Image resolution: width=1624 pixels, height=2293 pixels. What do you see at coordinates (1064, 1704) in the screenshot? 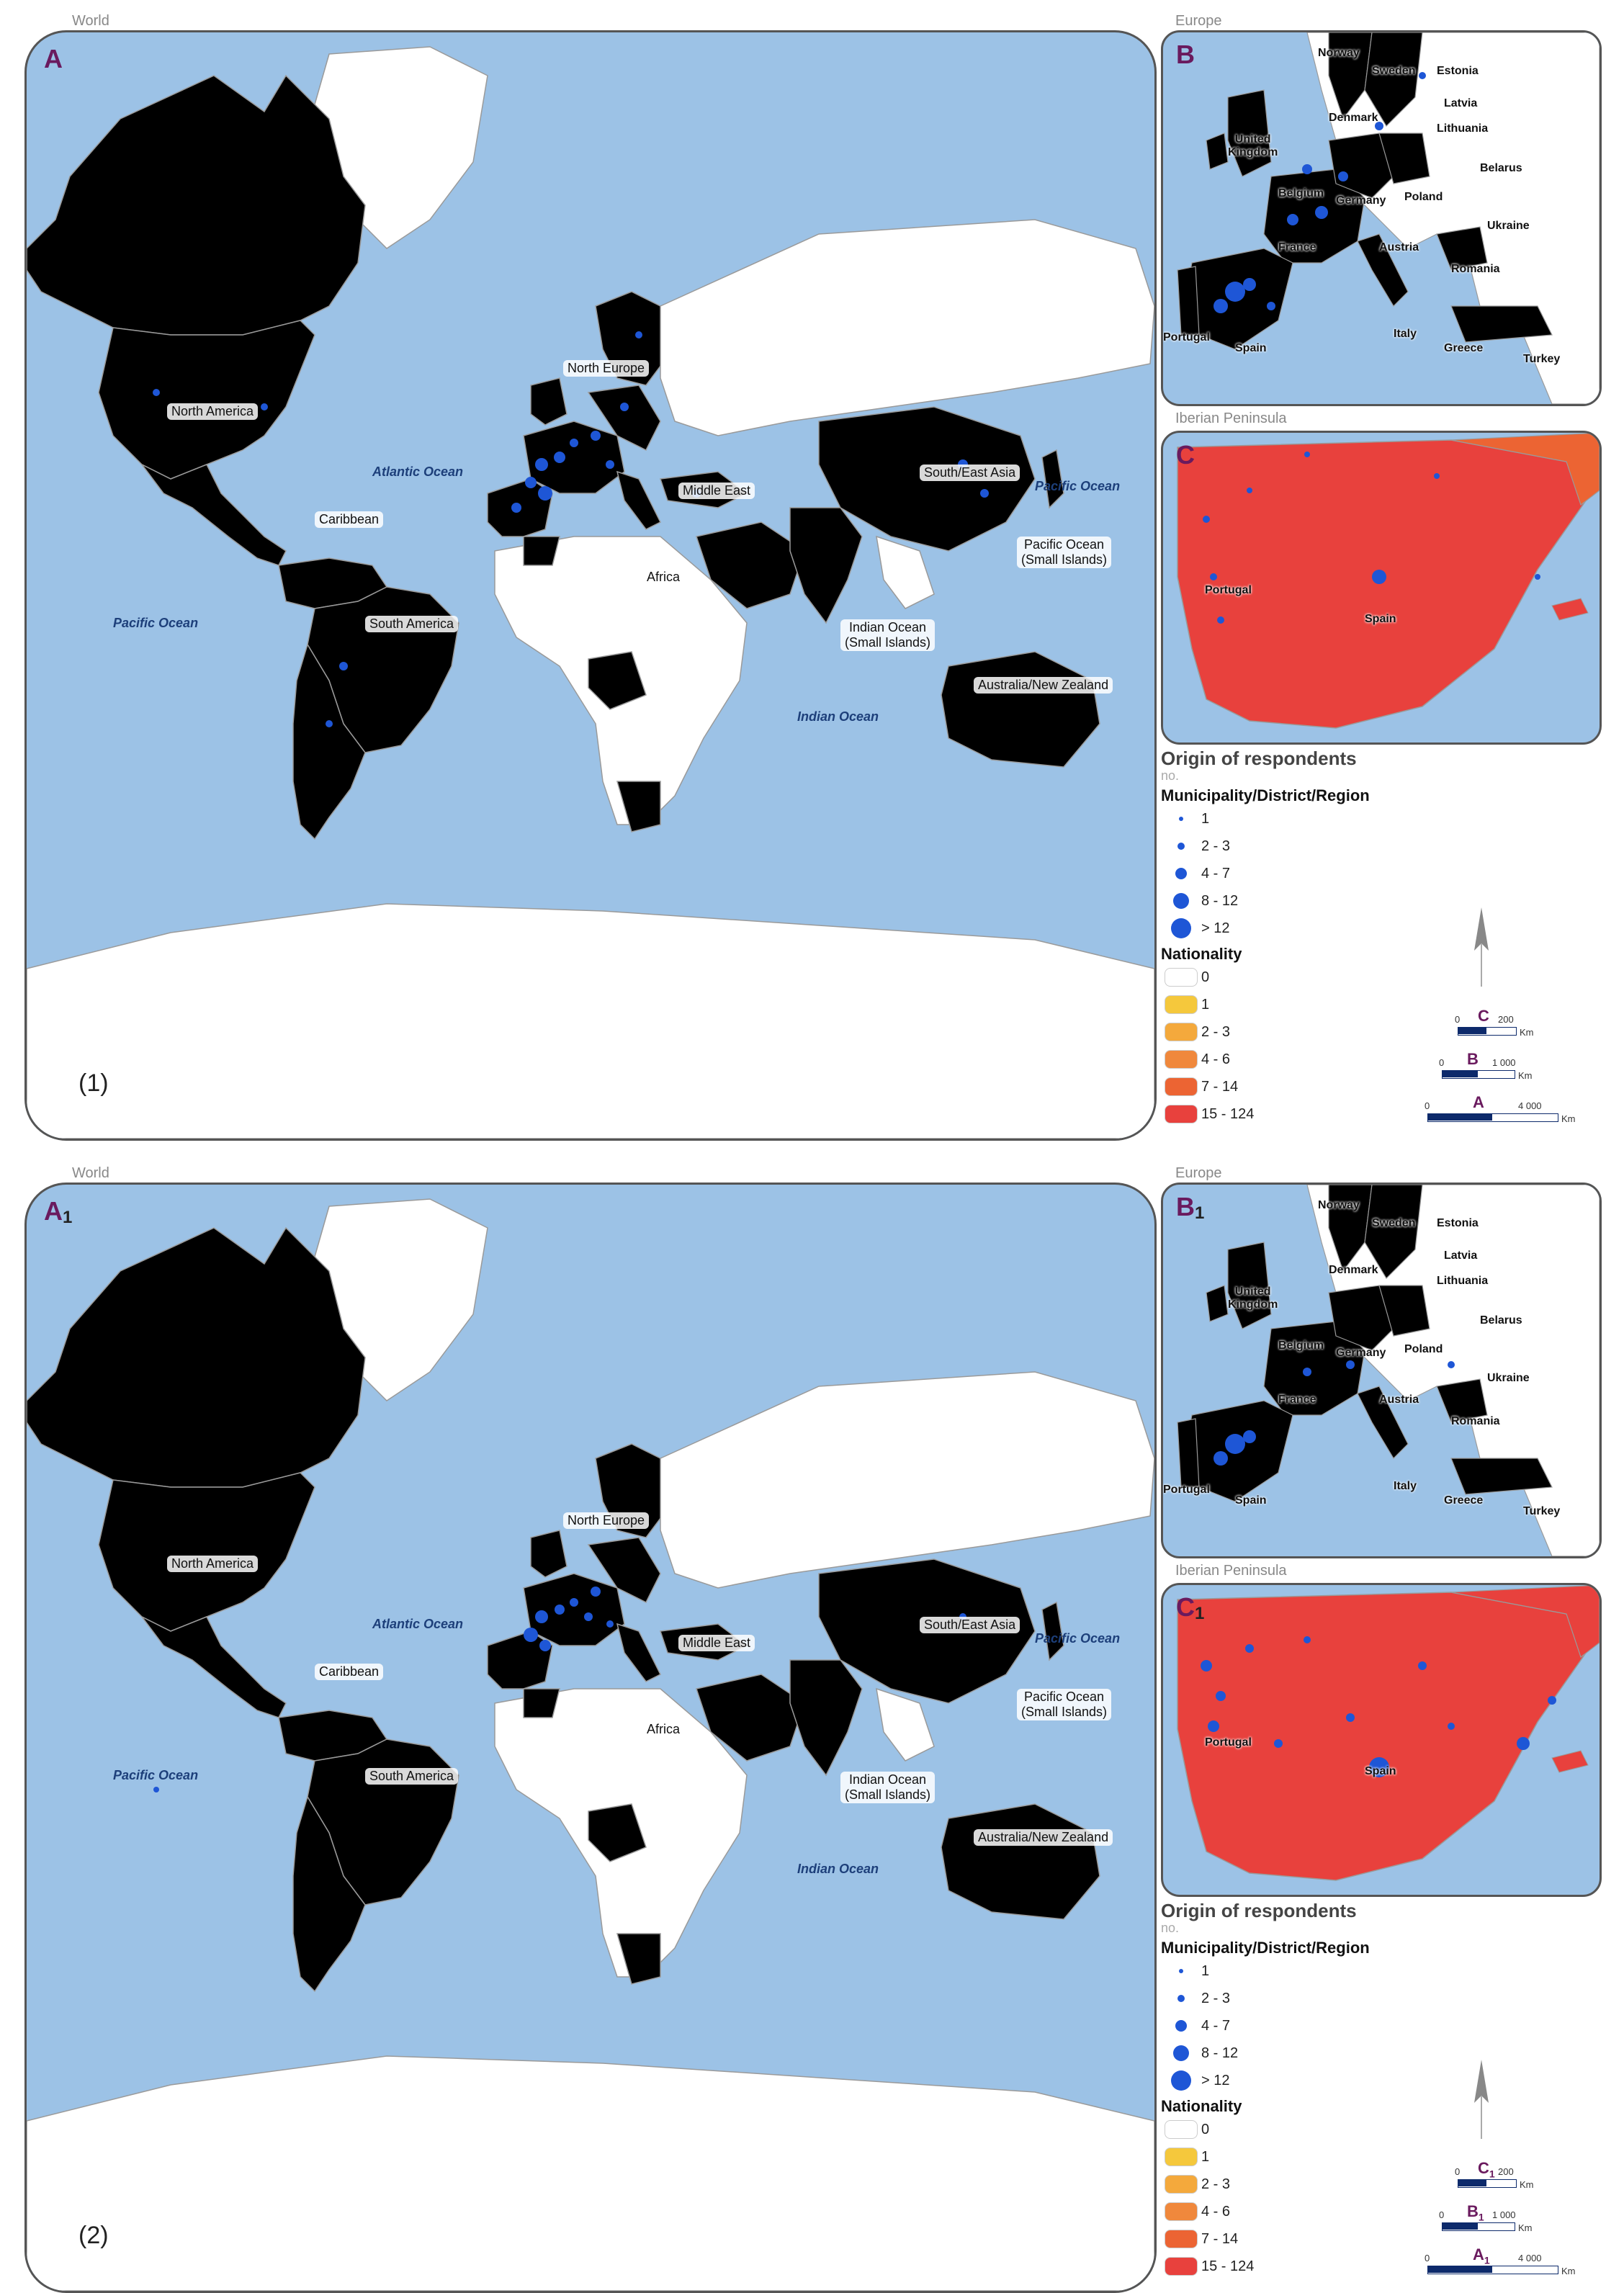
I see `region-label-pacific-islands: Pacific Ocean (Small Islands)` at bounding box center [1064, 1704].